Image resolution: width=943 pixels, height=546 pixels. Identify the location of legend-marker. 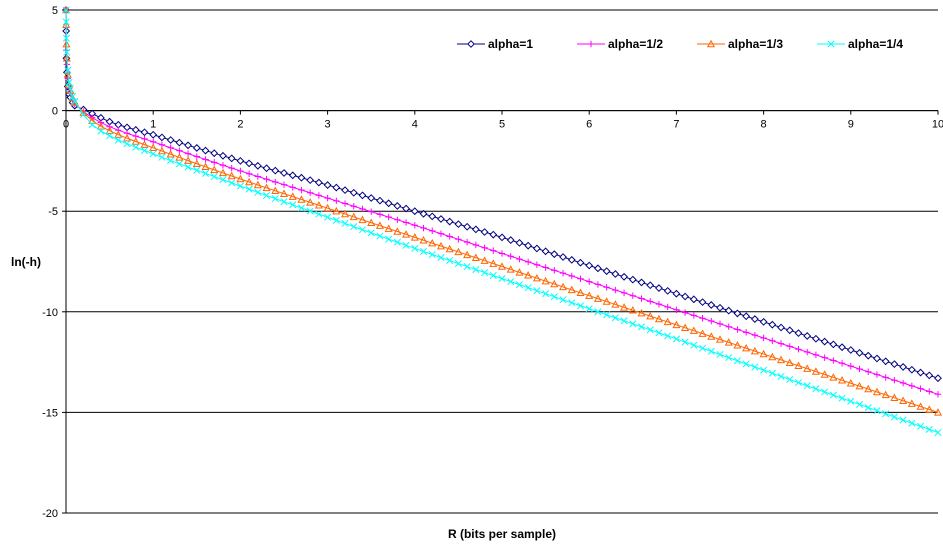
(471, 44).